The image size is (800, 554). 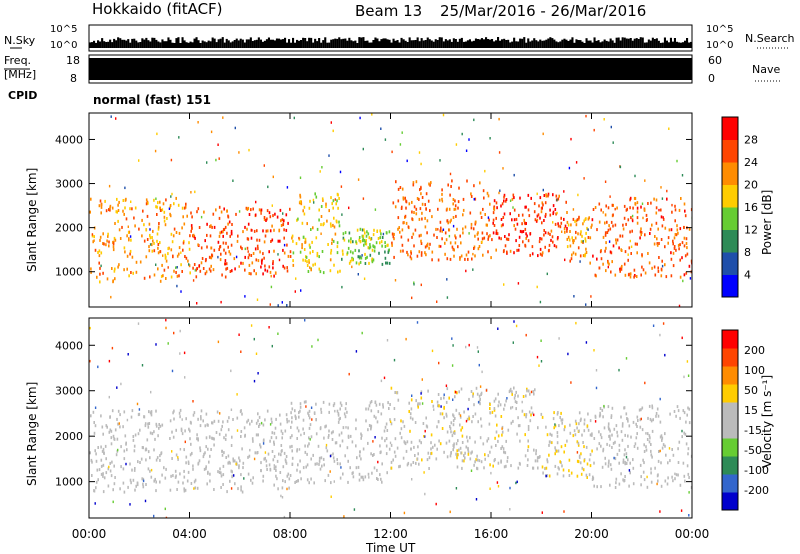 I want to click on colorbar-tick-label: -100, so click(x=756, y=470).